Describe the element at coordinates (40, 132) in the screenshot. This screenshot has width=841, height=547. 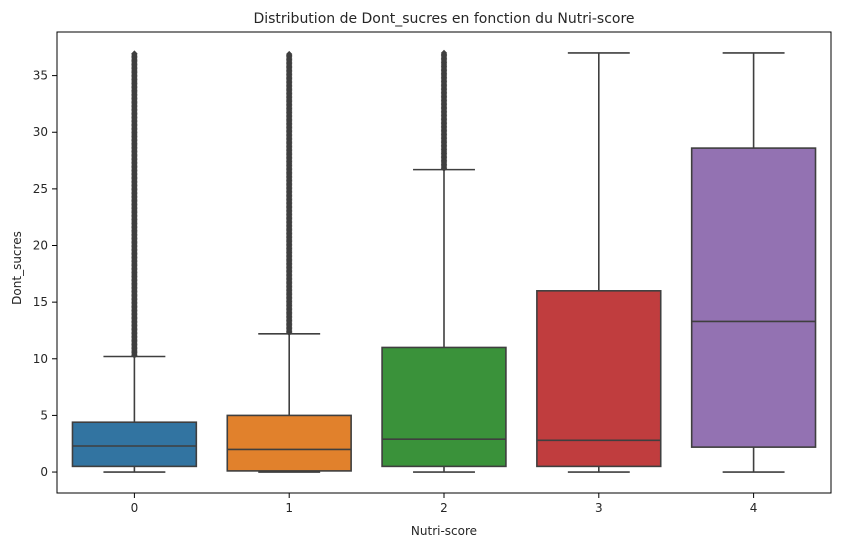
I see `y-tick-label: 30` at that location.